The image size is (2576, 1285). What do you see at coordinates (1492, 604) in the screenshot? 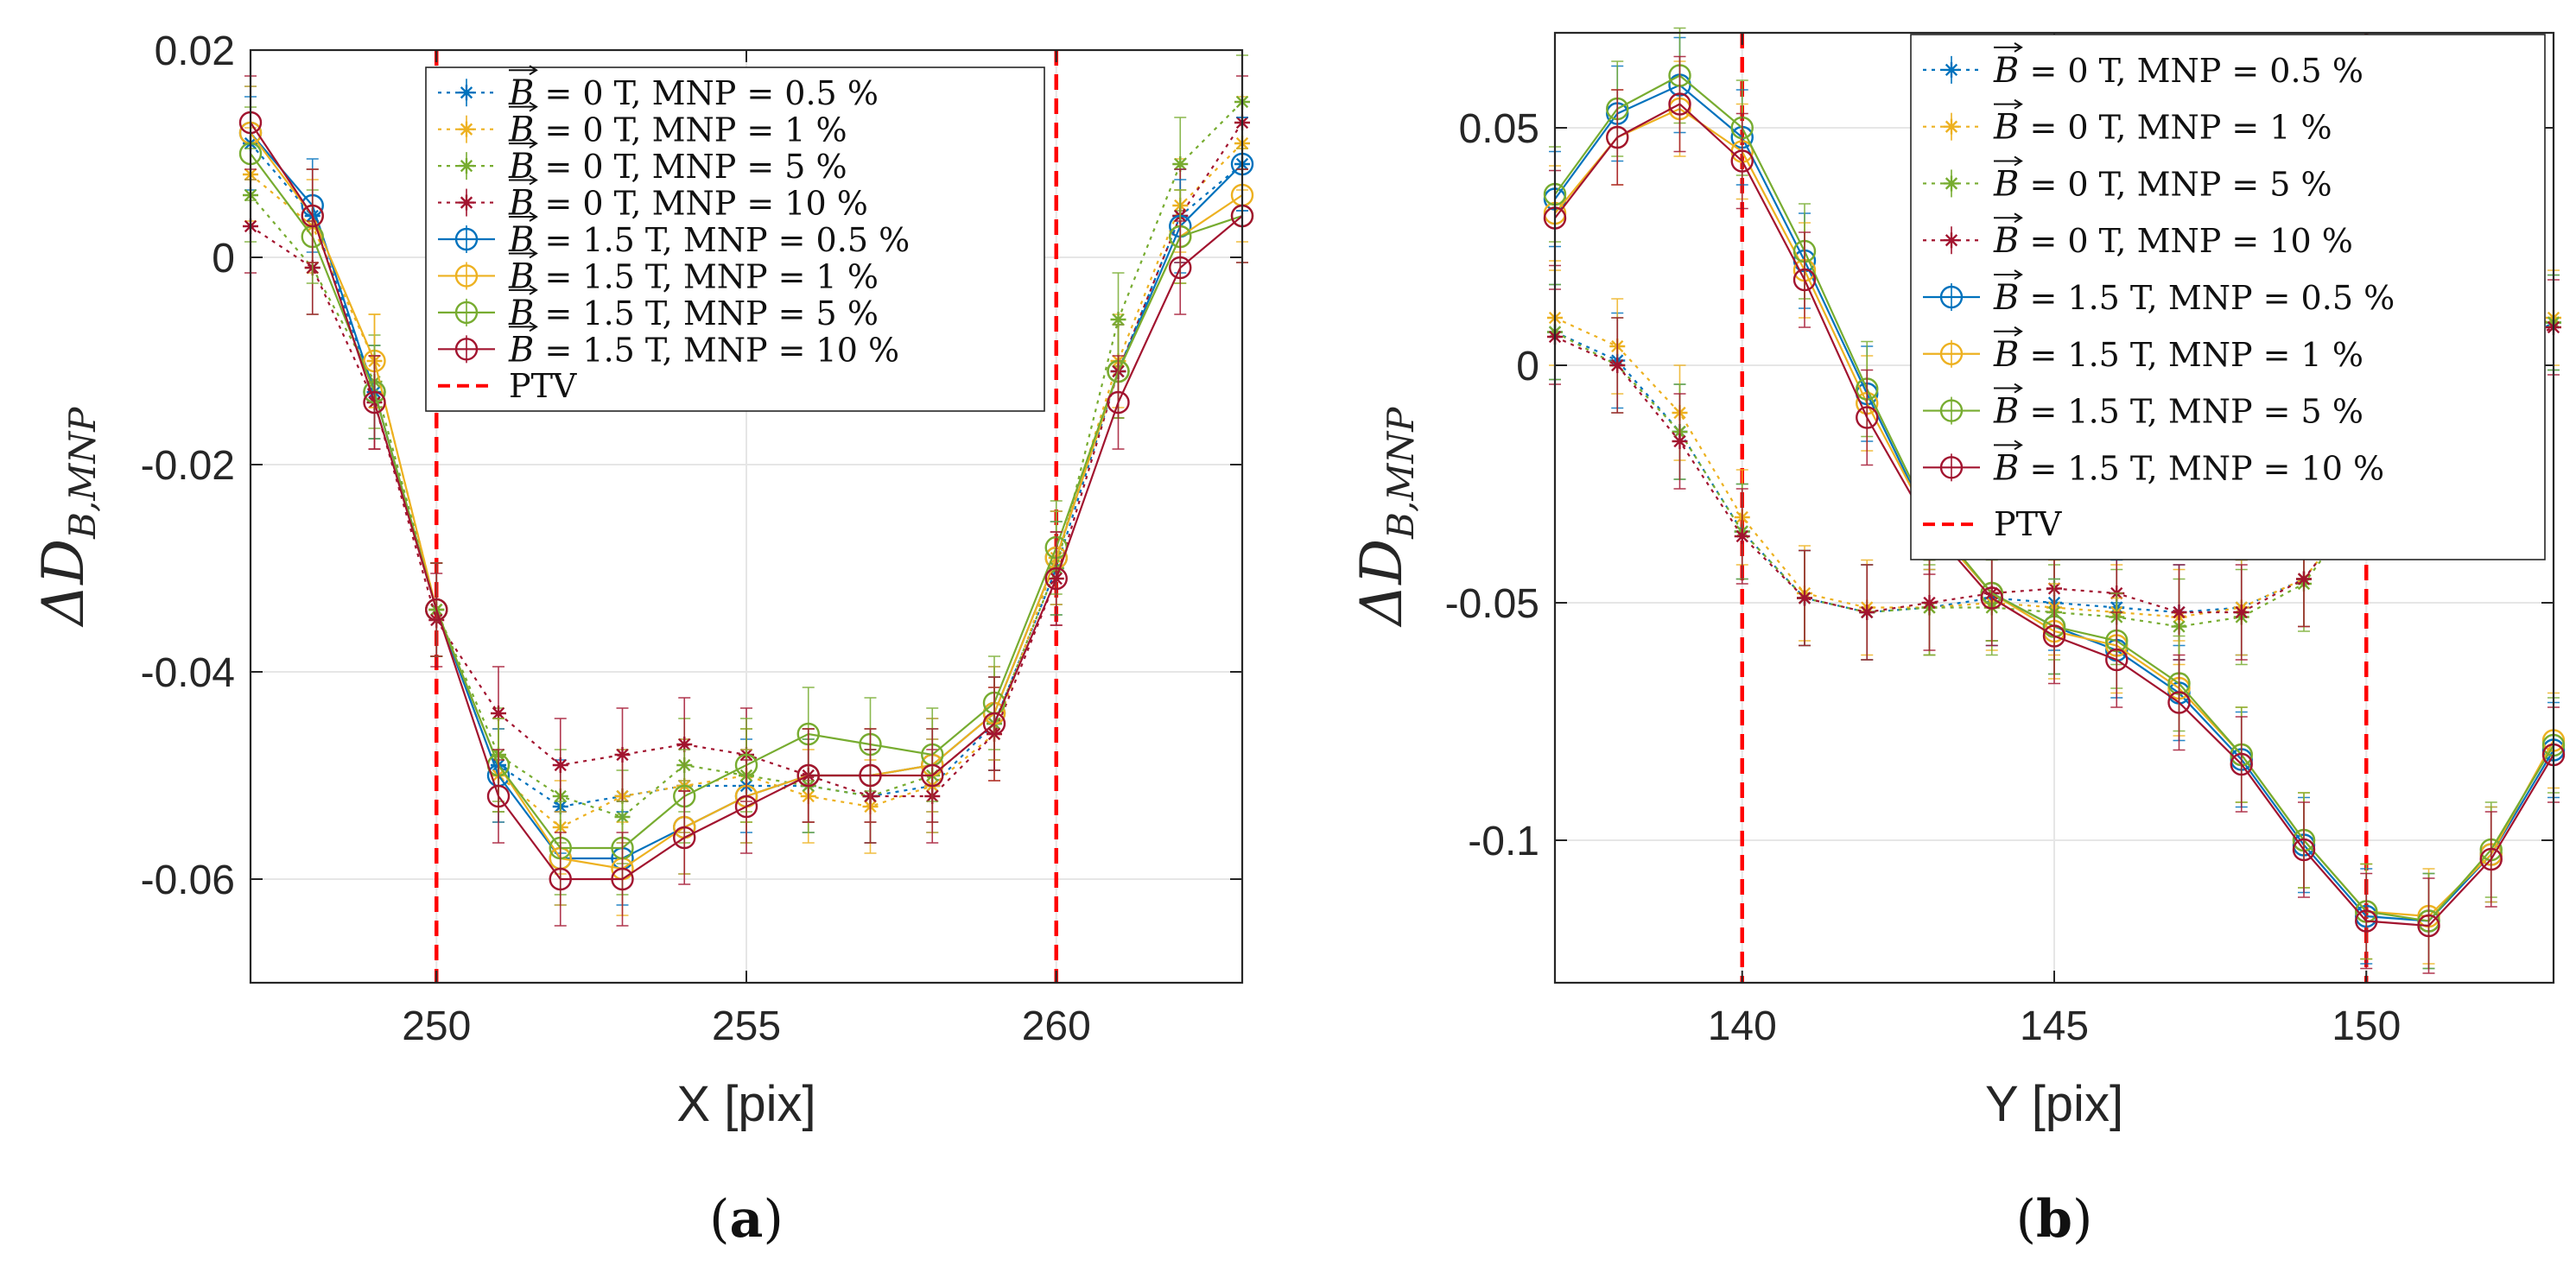
I see `y-tick-label: -0.05` at bounding box center [1492, 604].